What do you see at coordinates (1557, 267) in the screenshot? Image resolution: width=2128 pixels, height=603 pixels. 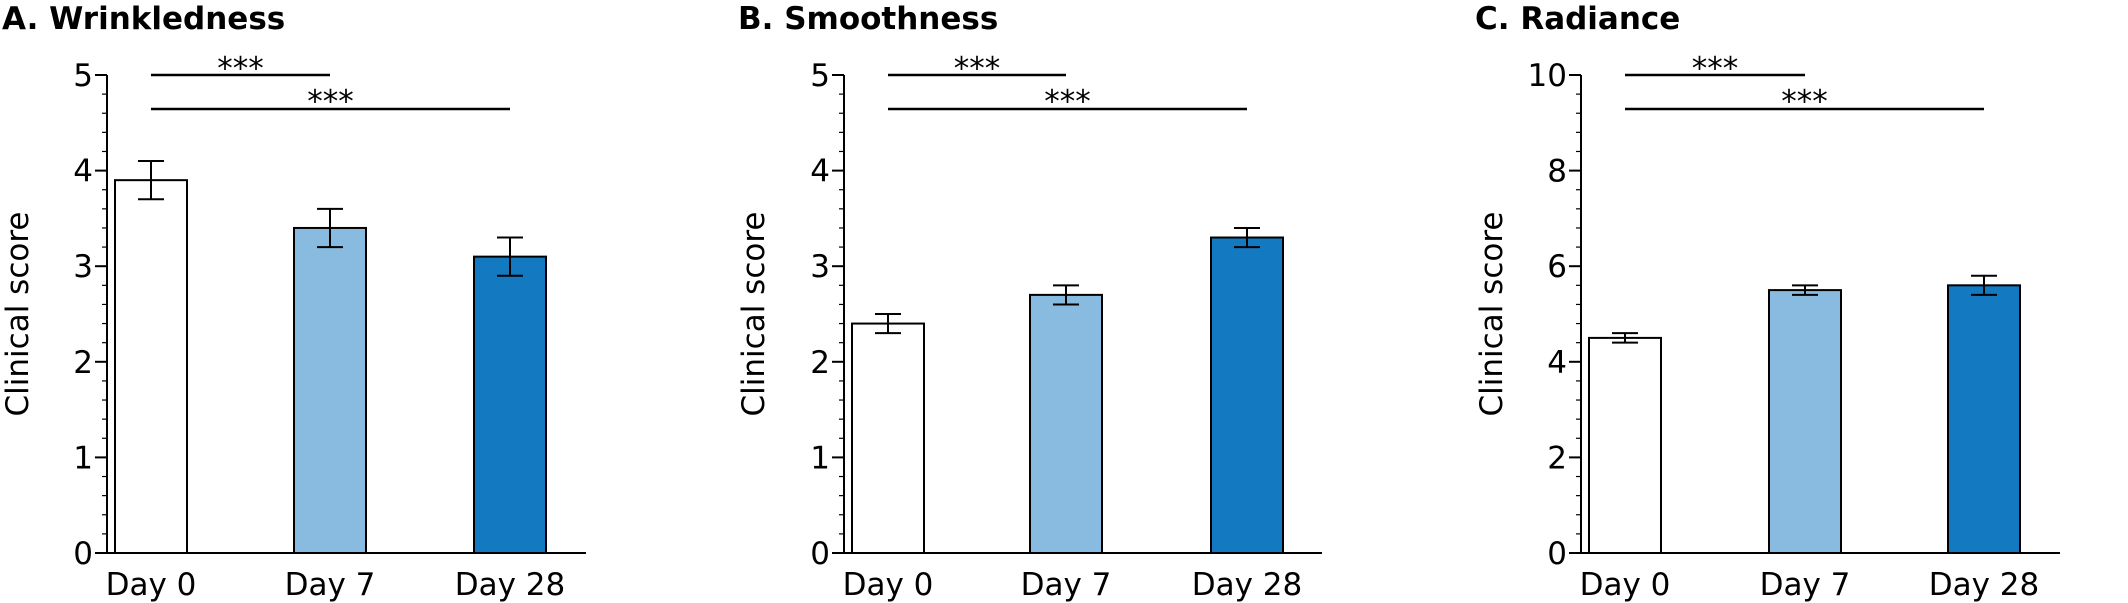 I see `y-tick-label: 6` at bounding box center [1557, 267].